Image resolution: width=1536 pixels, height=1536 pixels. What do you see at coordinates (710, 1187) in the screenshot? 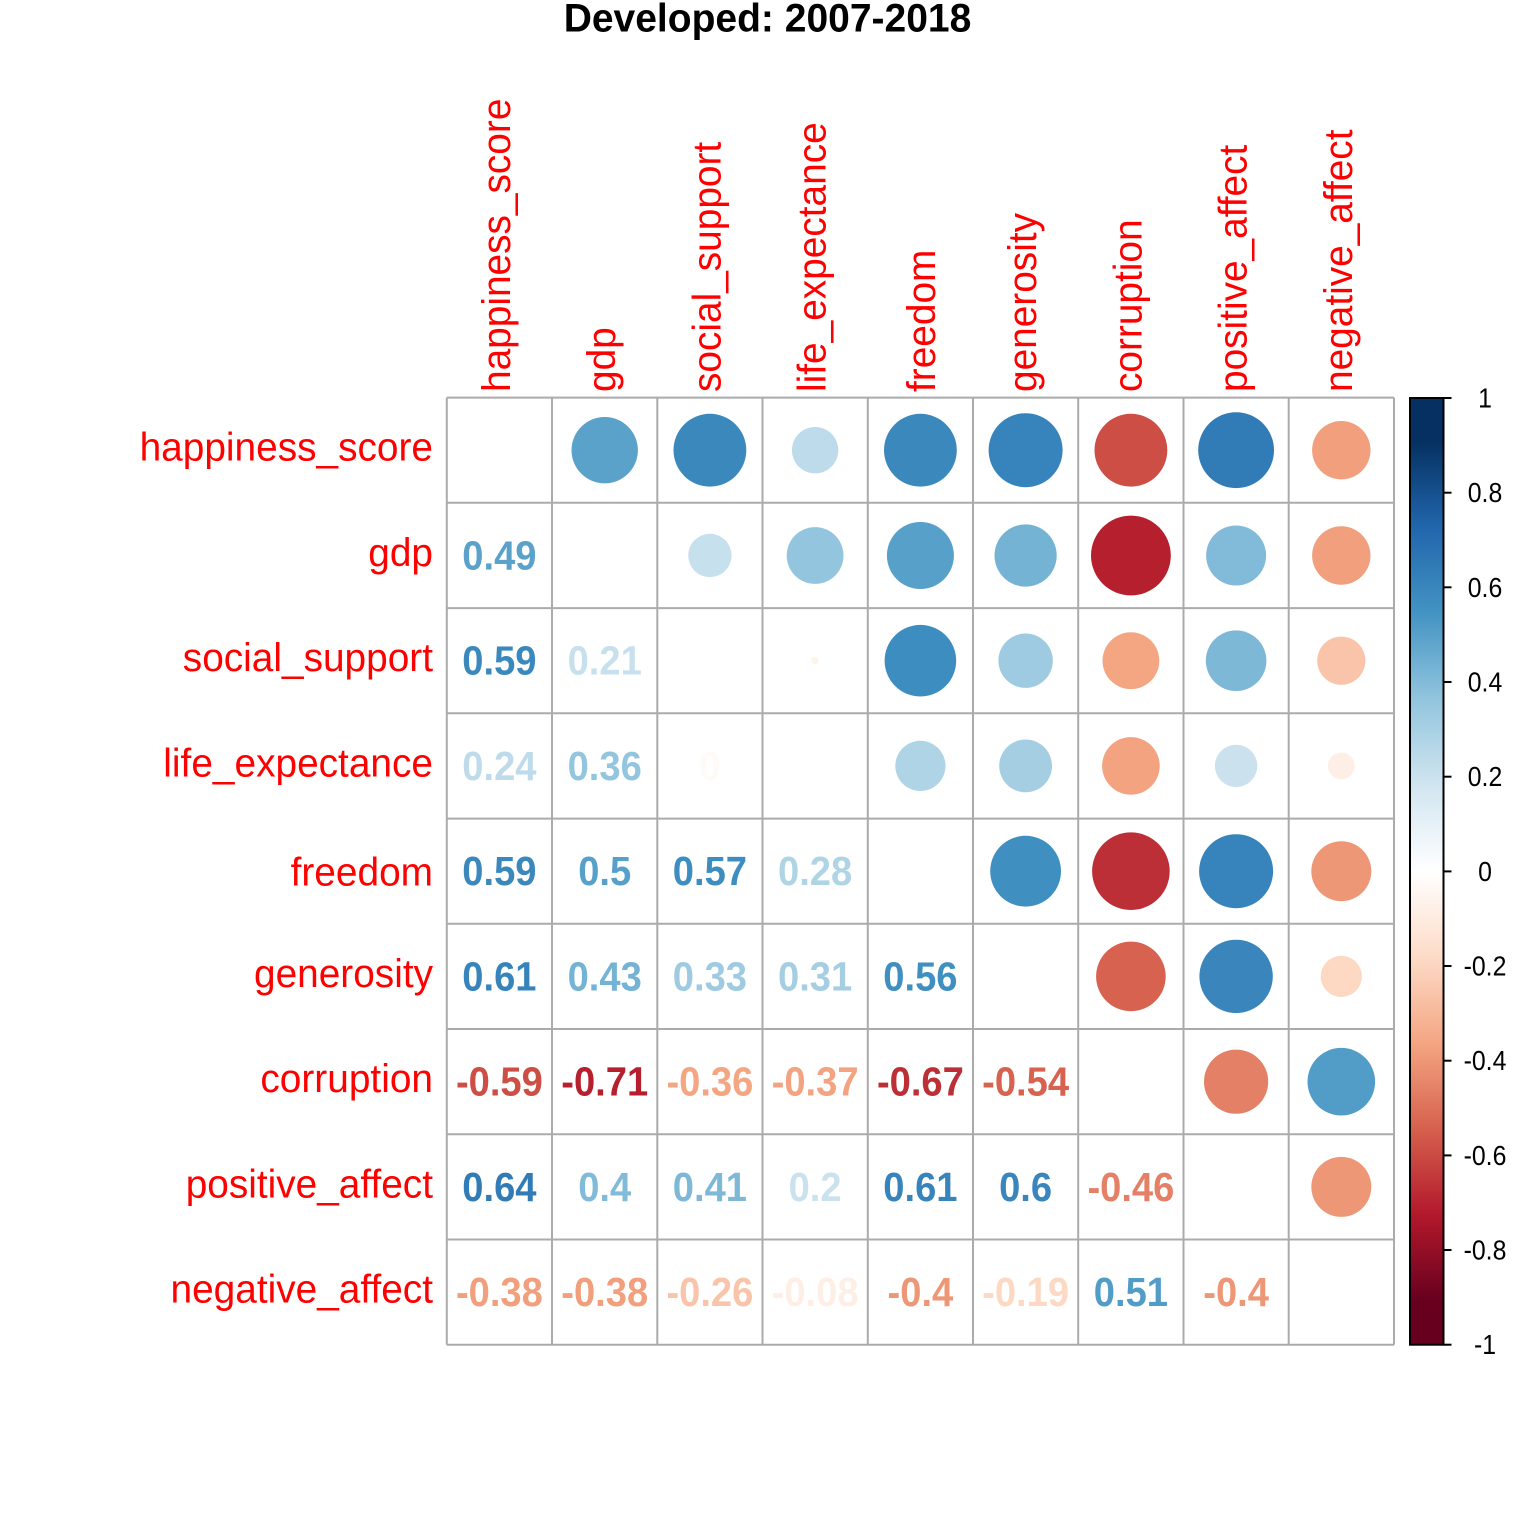
I see `svg-text: 0.41` at bounding box center [710, 1187].